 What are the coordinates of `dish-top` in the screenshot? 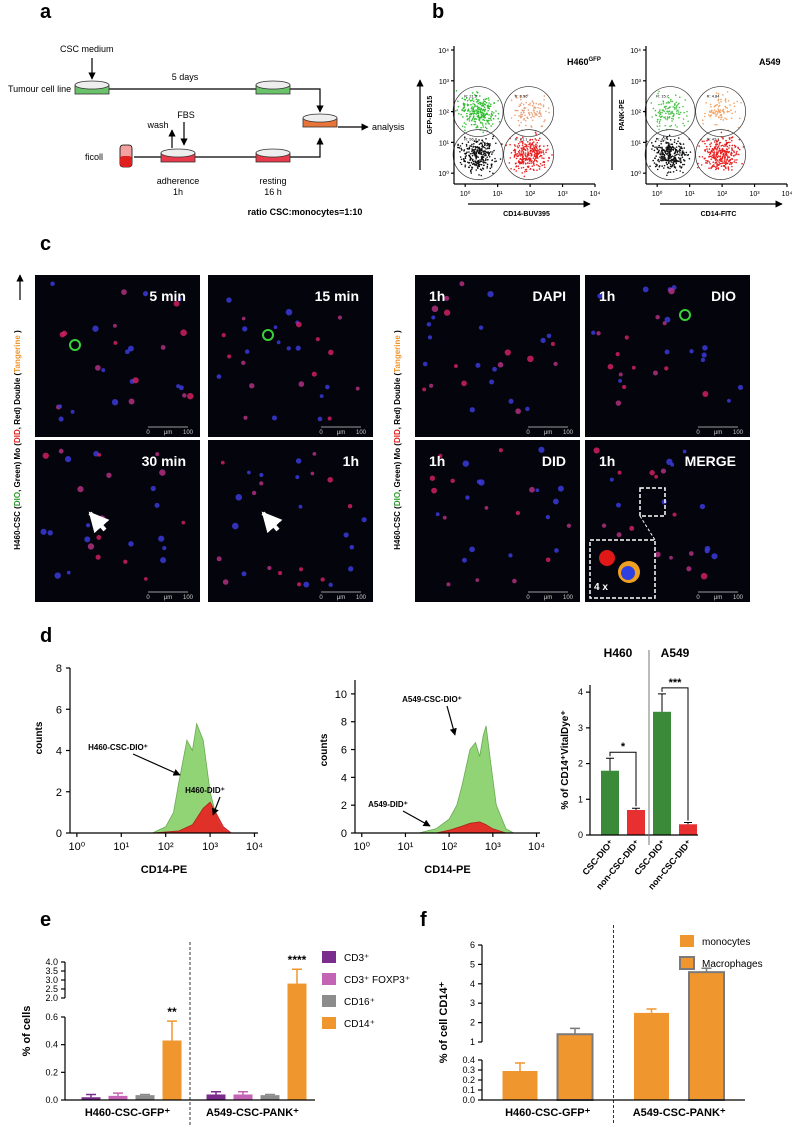 It's located at (273, 85).